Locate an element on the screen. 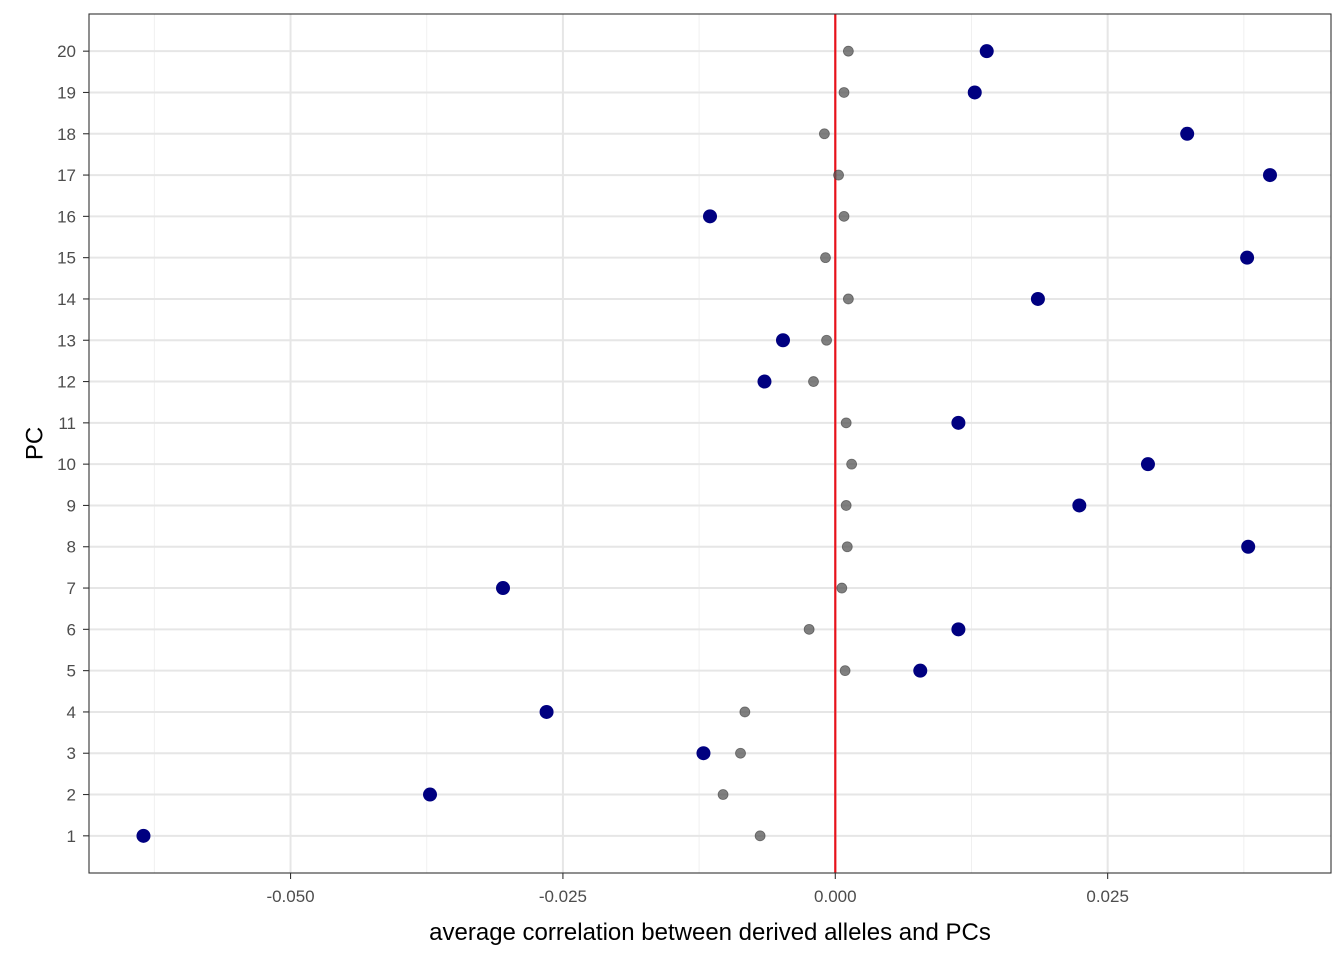 The height and width of the screenshot is (960, 1344). y-axis-title: PC is located at coordinates (34, 443).